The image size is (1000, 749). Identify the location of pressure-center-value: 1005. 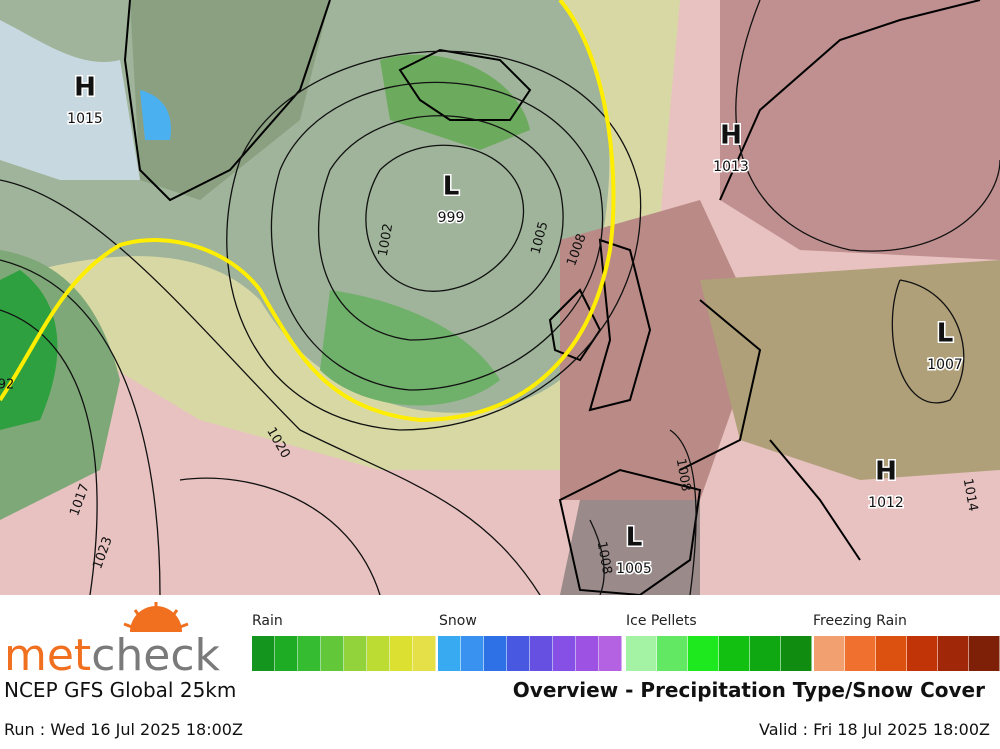
(634, 569).